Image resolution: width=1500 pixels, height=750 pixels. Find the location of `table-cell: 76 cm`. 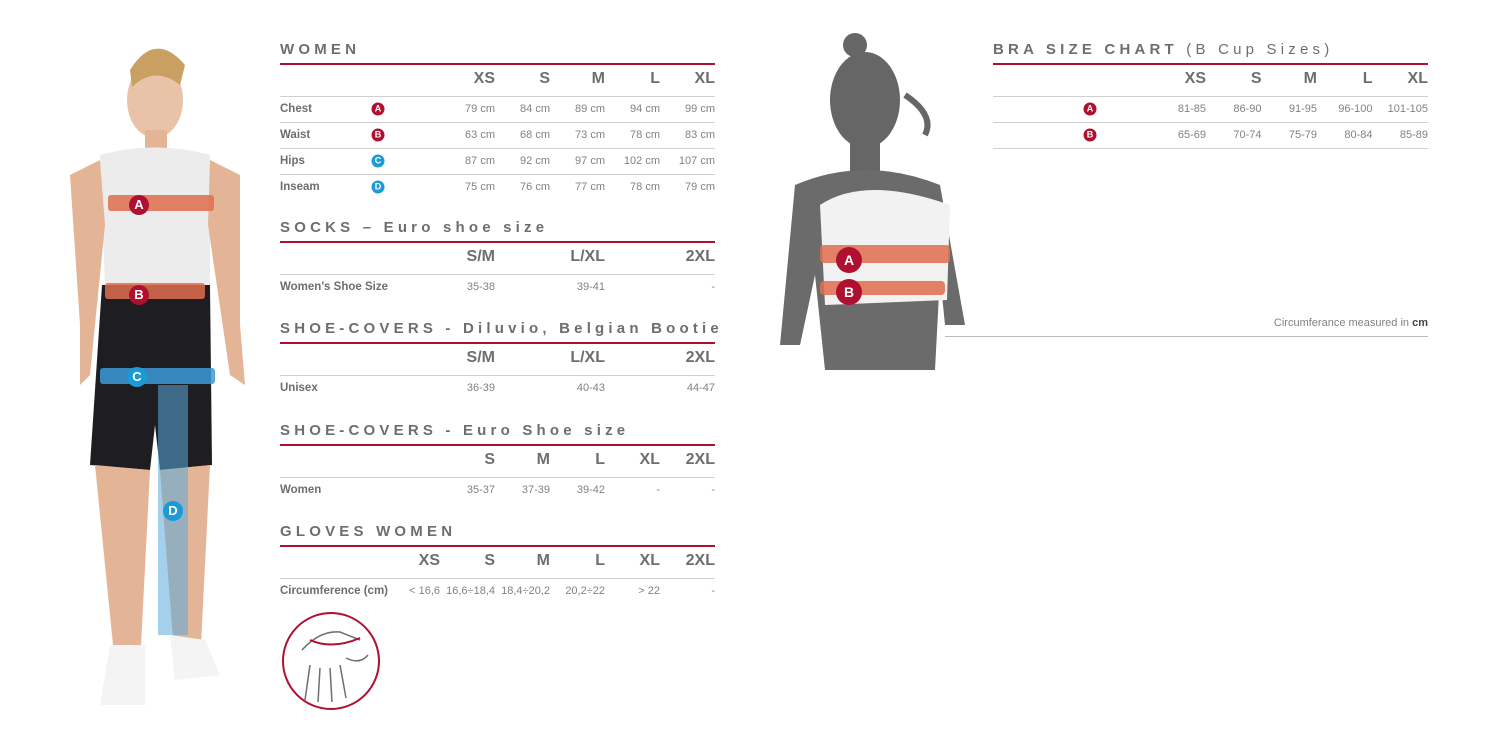

table-cell: 76 cm is located at coordinates (535, 187).